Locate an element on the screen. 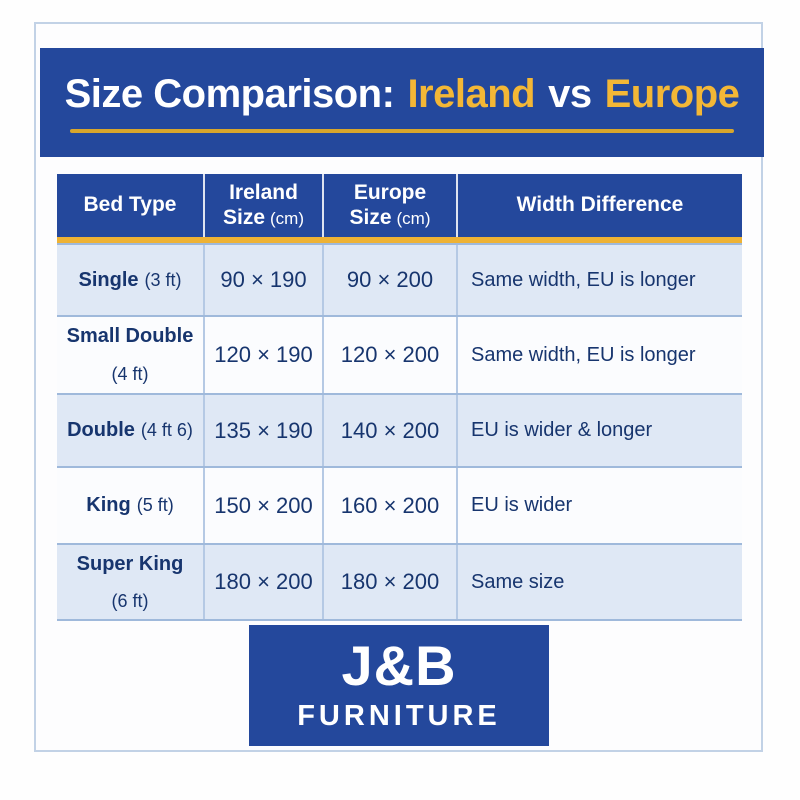 The width and height of the screenshot is (800, 800). column-header-label: Width Difference is located at coordinates (600, 205).